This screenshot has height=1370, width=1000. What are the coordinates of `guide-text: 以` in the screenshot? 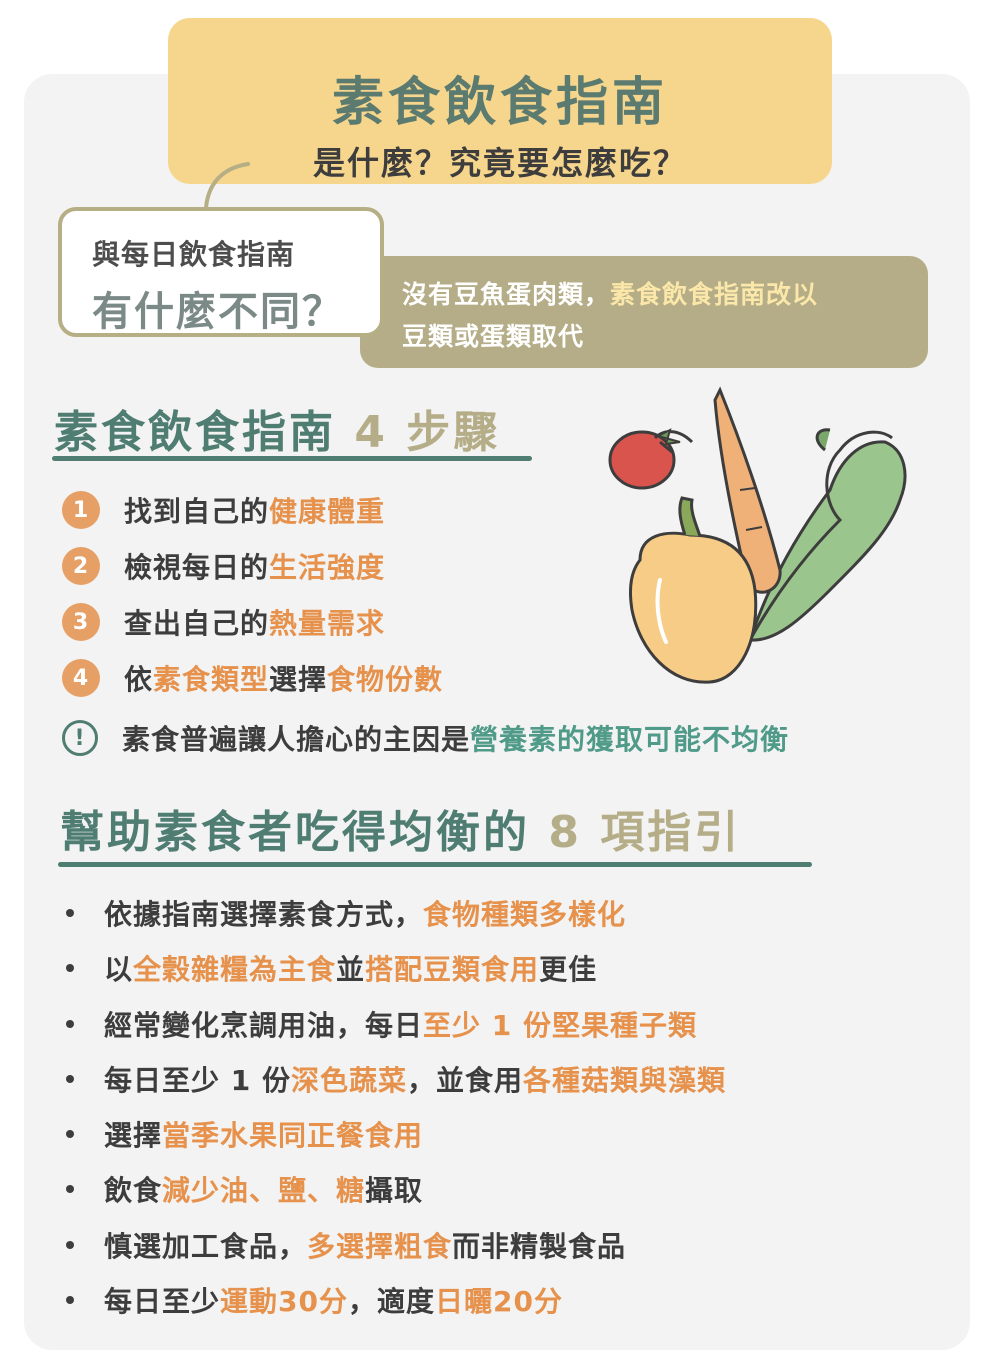 It's located at (119, 969).